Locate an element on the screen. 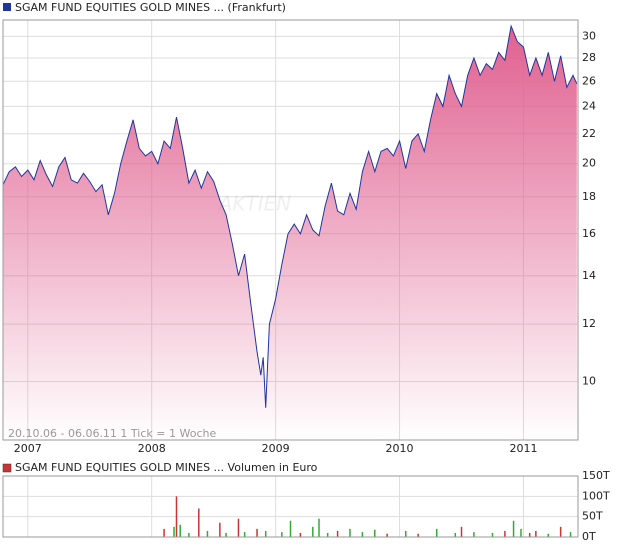  y-tick-label: 28 is located at coordinates (589, 57).